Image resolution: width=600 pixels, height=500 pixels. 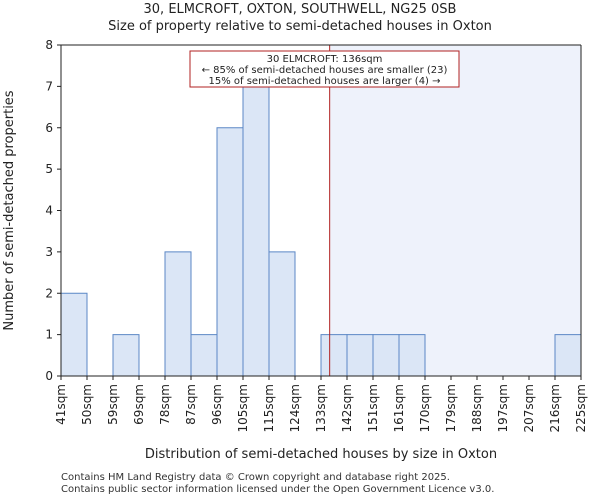 What do you see at coordinates (49, 128) in the screenshot?
I see `y-tick-label: 6` at bounding box center [49, 128].